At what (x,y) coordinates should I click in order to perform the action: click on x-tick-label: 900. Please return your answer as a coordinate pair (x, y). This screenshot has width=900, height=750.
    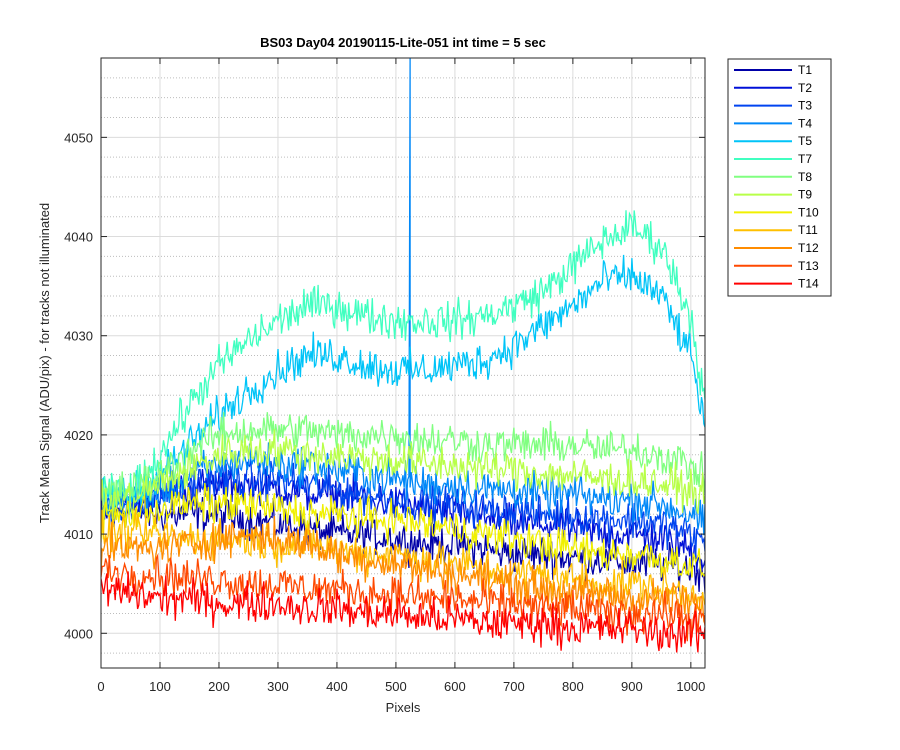
    Looking at the image, I should click on (632, 686).